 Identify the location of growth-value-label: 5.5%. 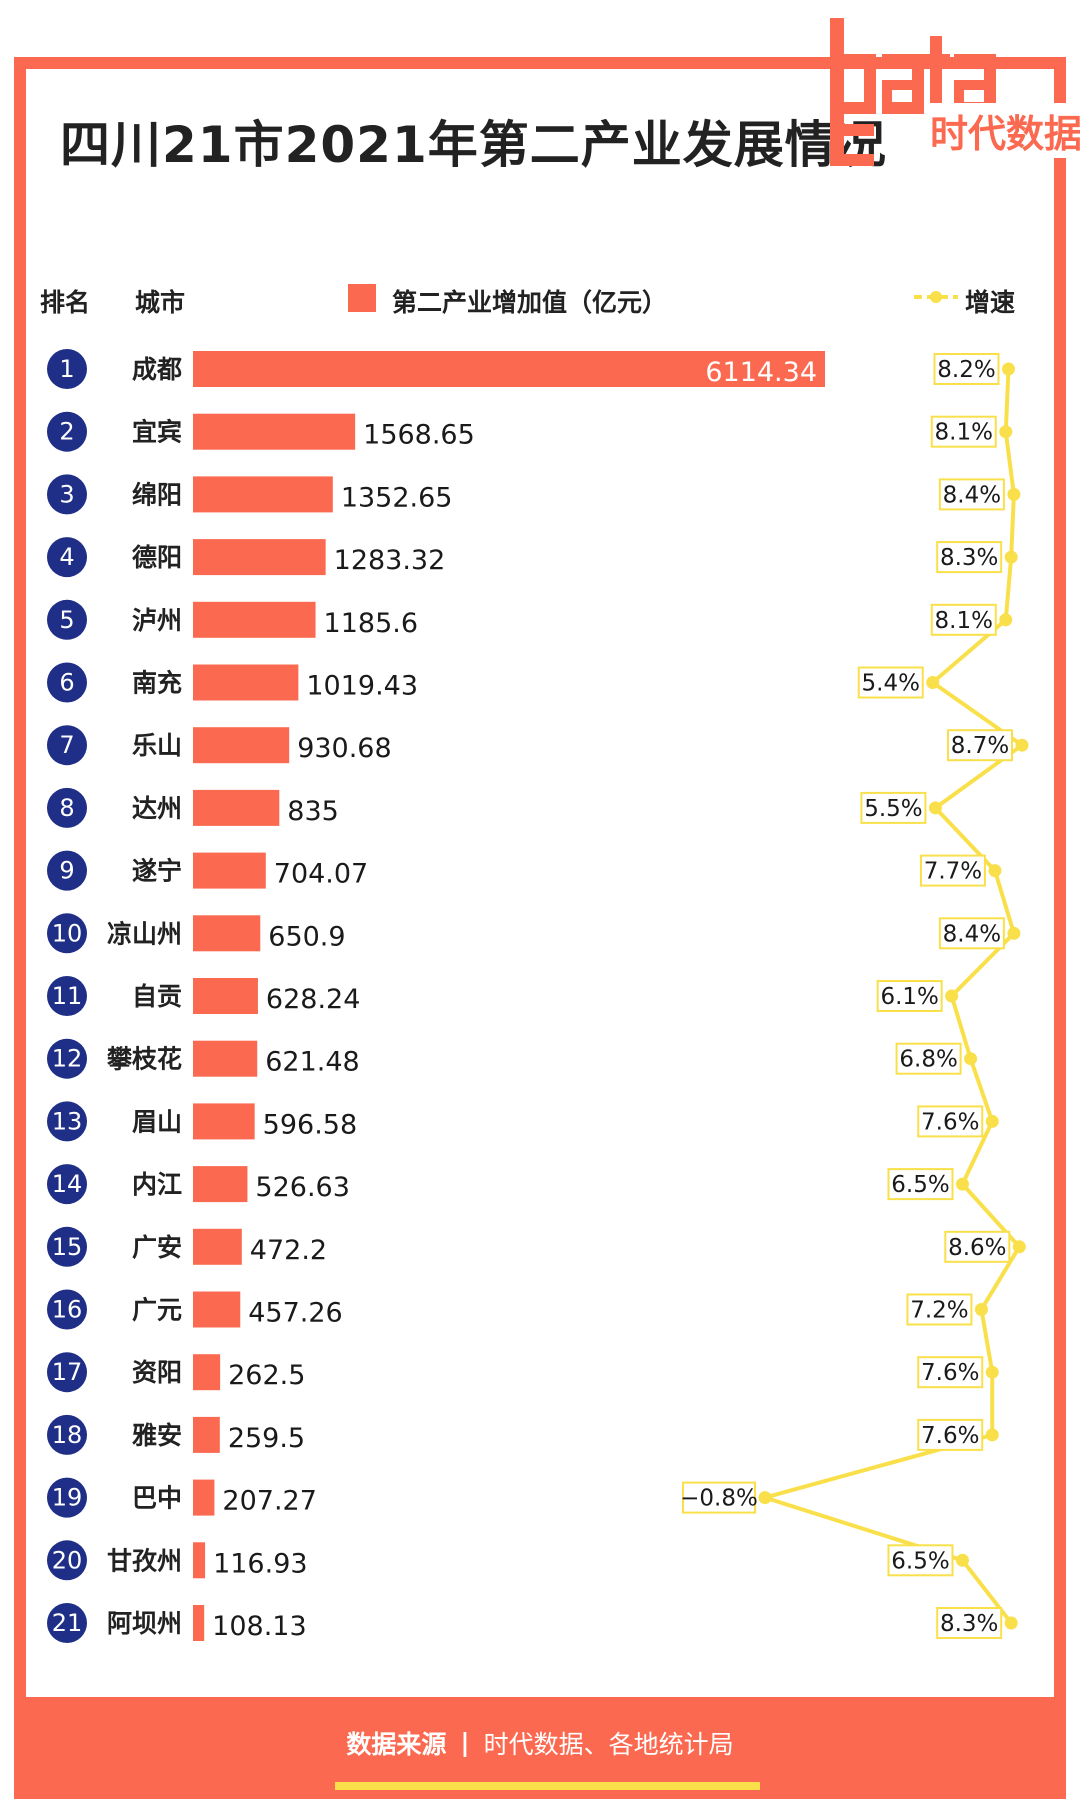
(893, 809).